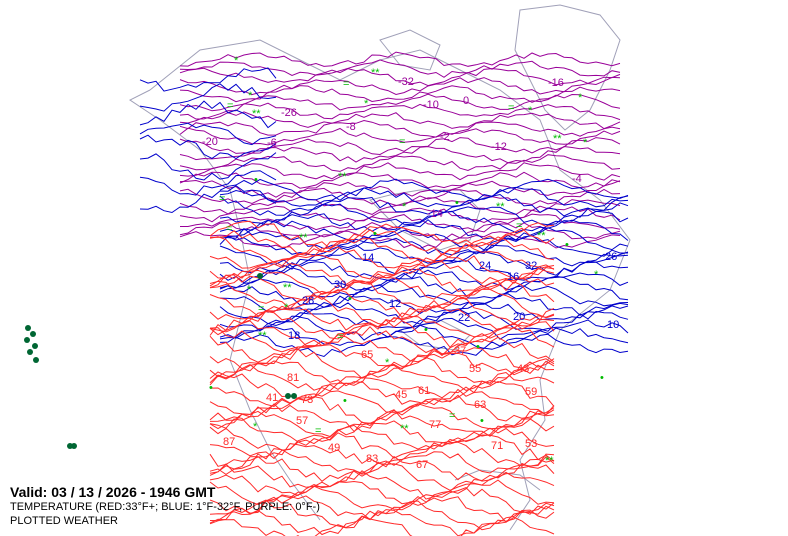  I want to click on contour-label: 61, so click(424, 391).